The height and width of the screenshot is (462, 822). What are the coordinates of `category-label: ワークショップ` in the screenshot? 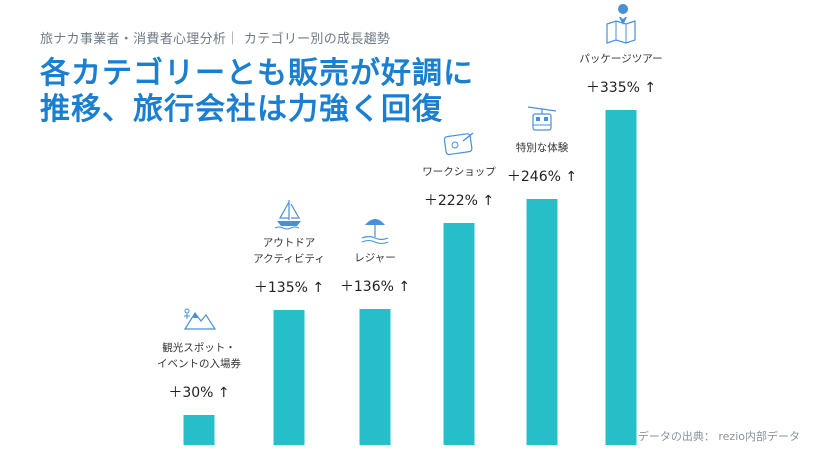 It's located at (459, 172).